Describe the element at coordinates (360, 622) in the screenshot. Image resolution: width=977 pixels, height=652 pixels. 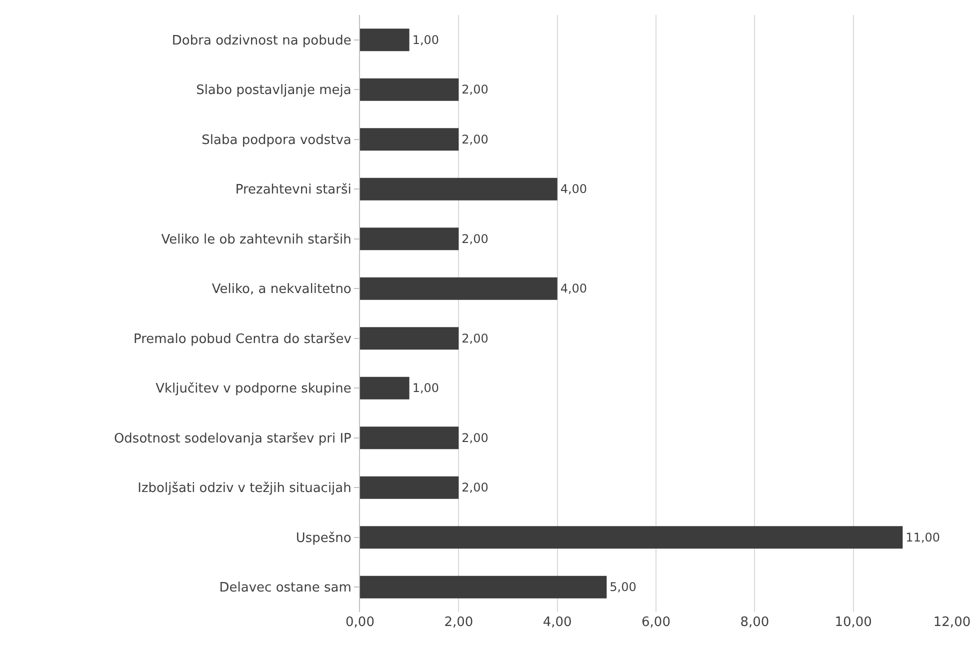
I see `x-tick-label: 0,00` at that location.